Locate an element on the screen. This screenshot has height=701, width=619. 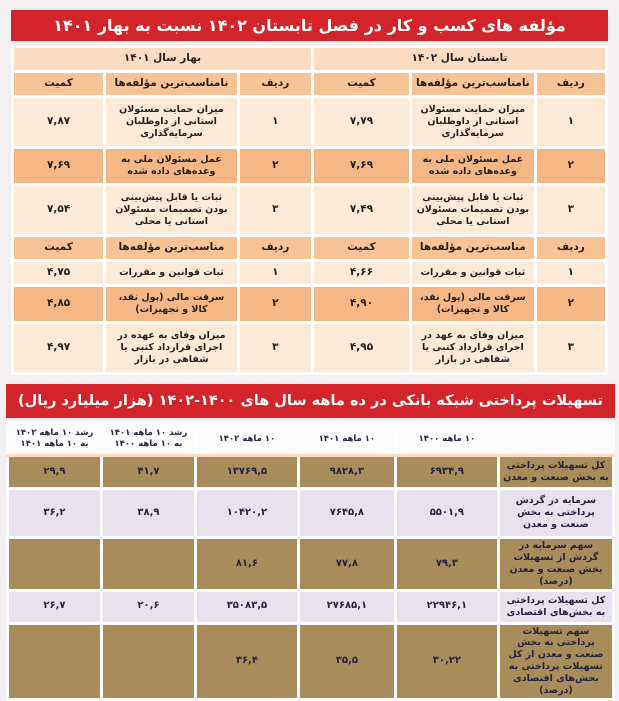
facilities-row3-v1402: ۸۱,۶ is located at coordinates (246, 564).